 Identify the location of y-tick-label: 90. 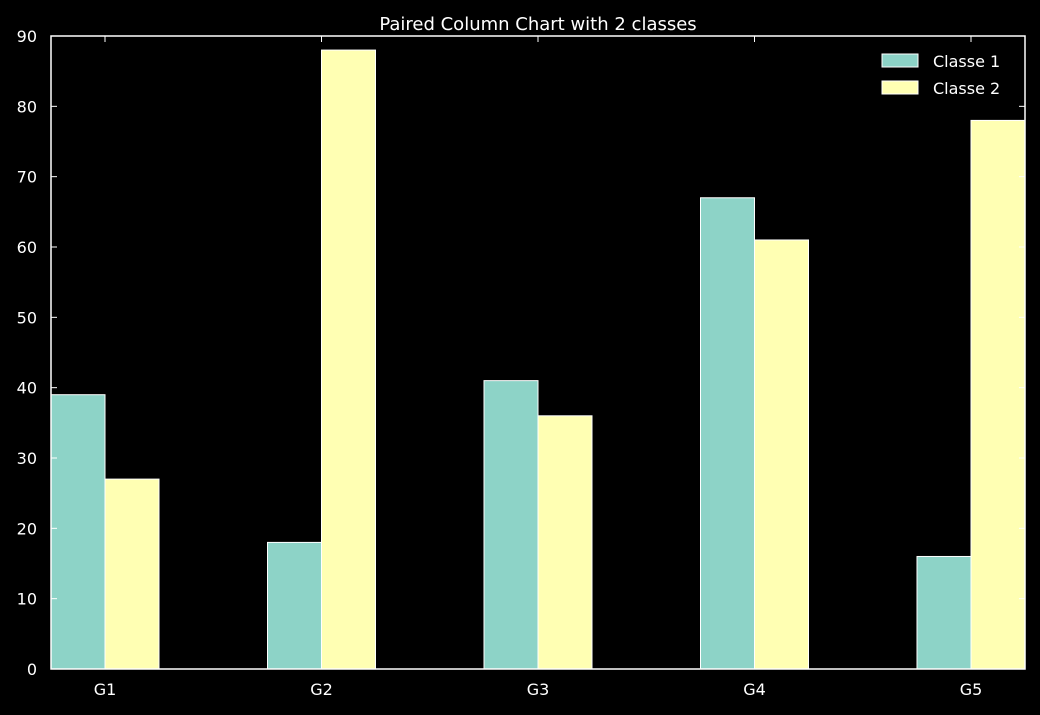
(27, 36).